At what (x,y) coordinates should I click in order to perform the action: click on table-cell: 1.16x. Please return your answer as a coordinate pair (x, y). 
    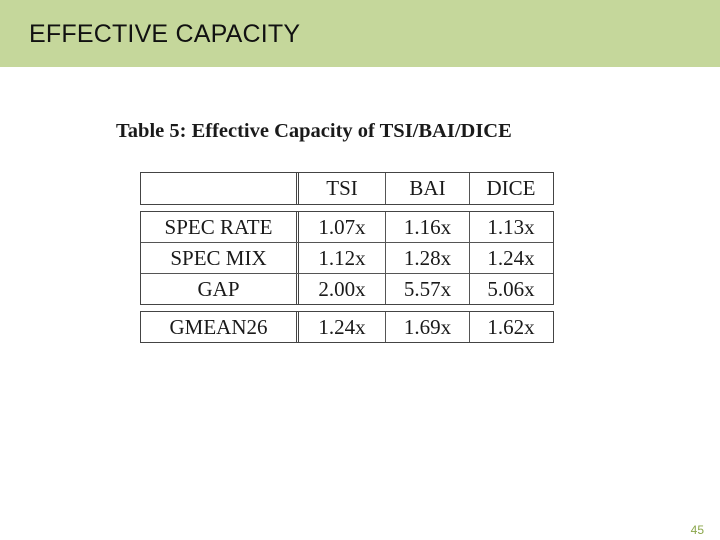
    Looking at the image, I should click on (427, 227).